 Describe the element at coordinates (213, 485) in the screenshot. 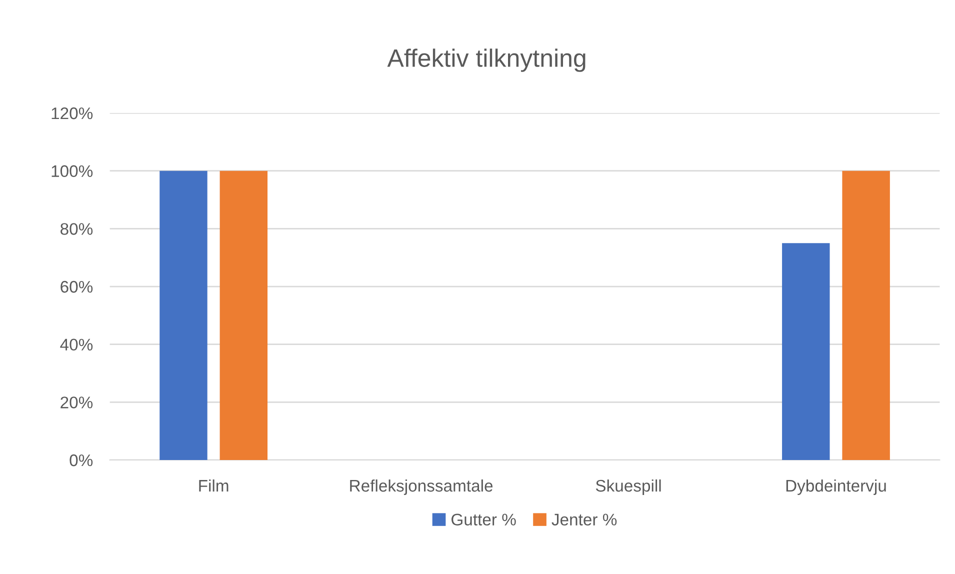

I see `x-tick-label: Film` at that location.